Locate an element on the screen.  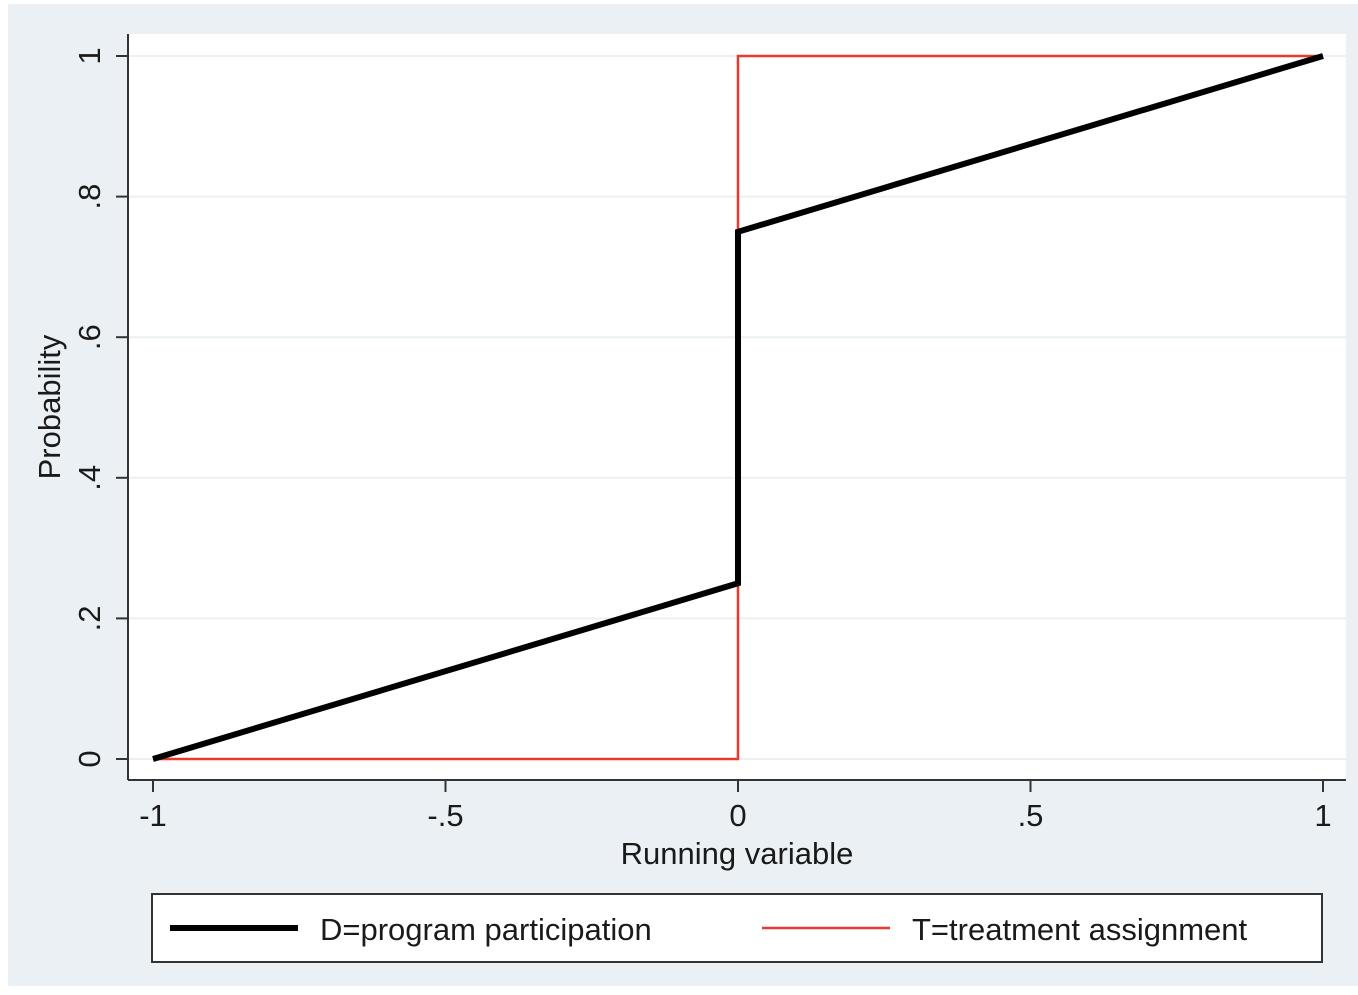
x-tick-label: .5 is located at coordinates (1031, 815).